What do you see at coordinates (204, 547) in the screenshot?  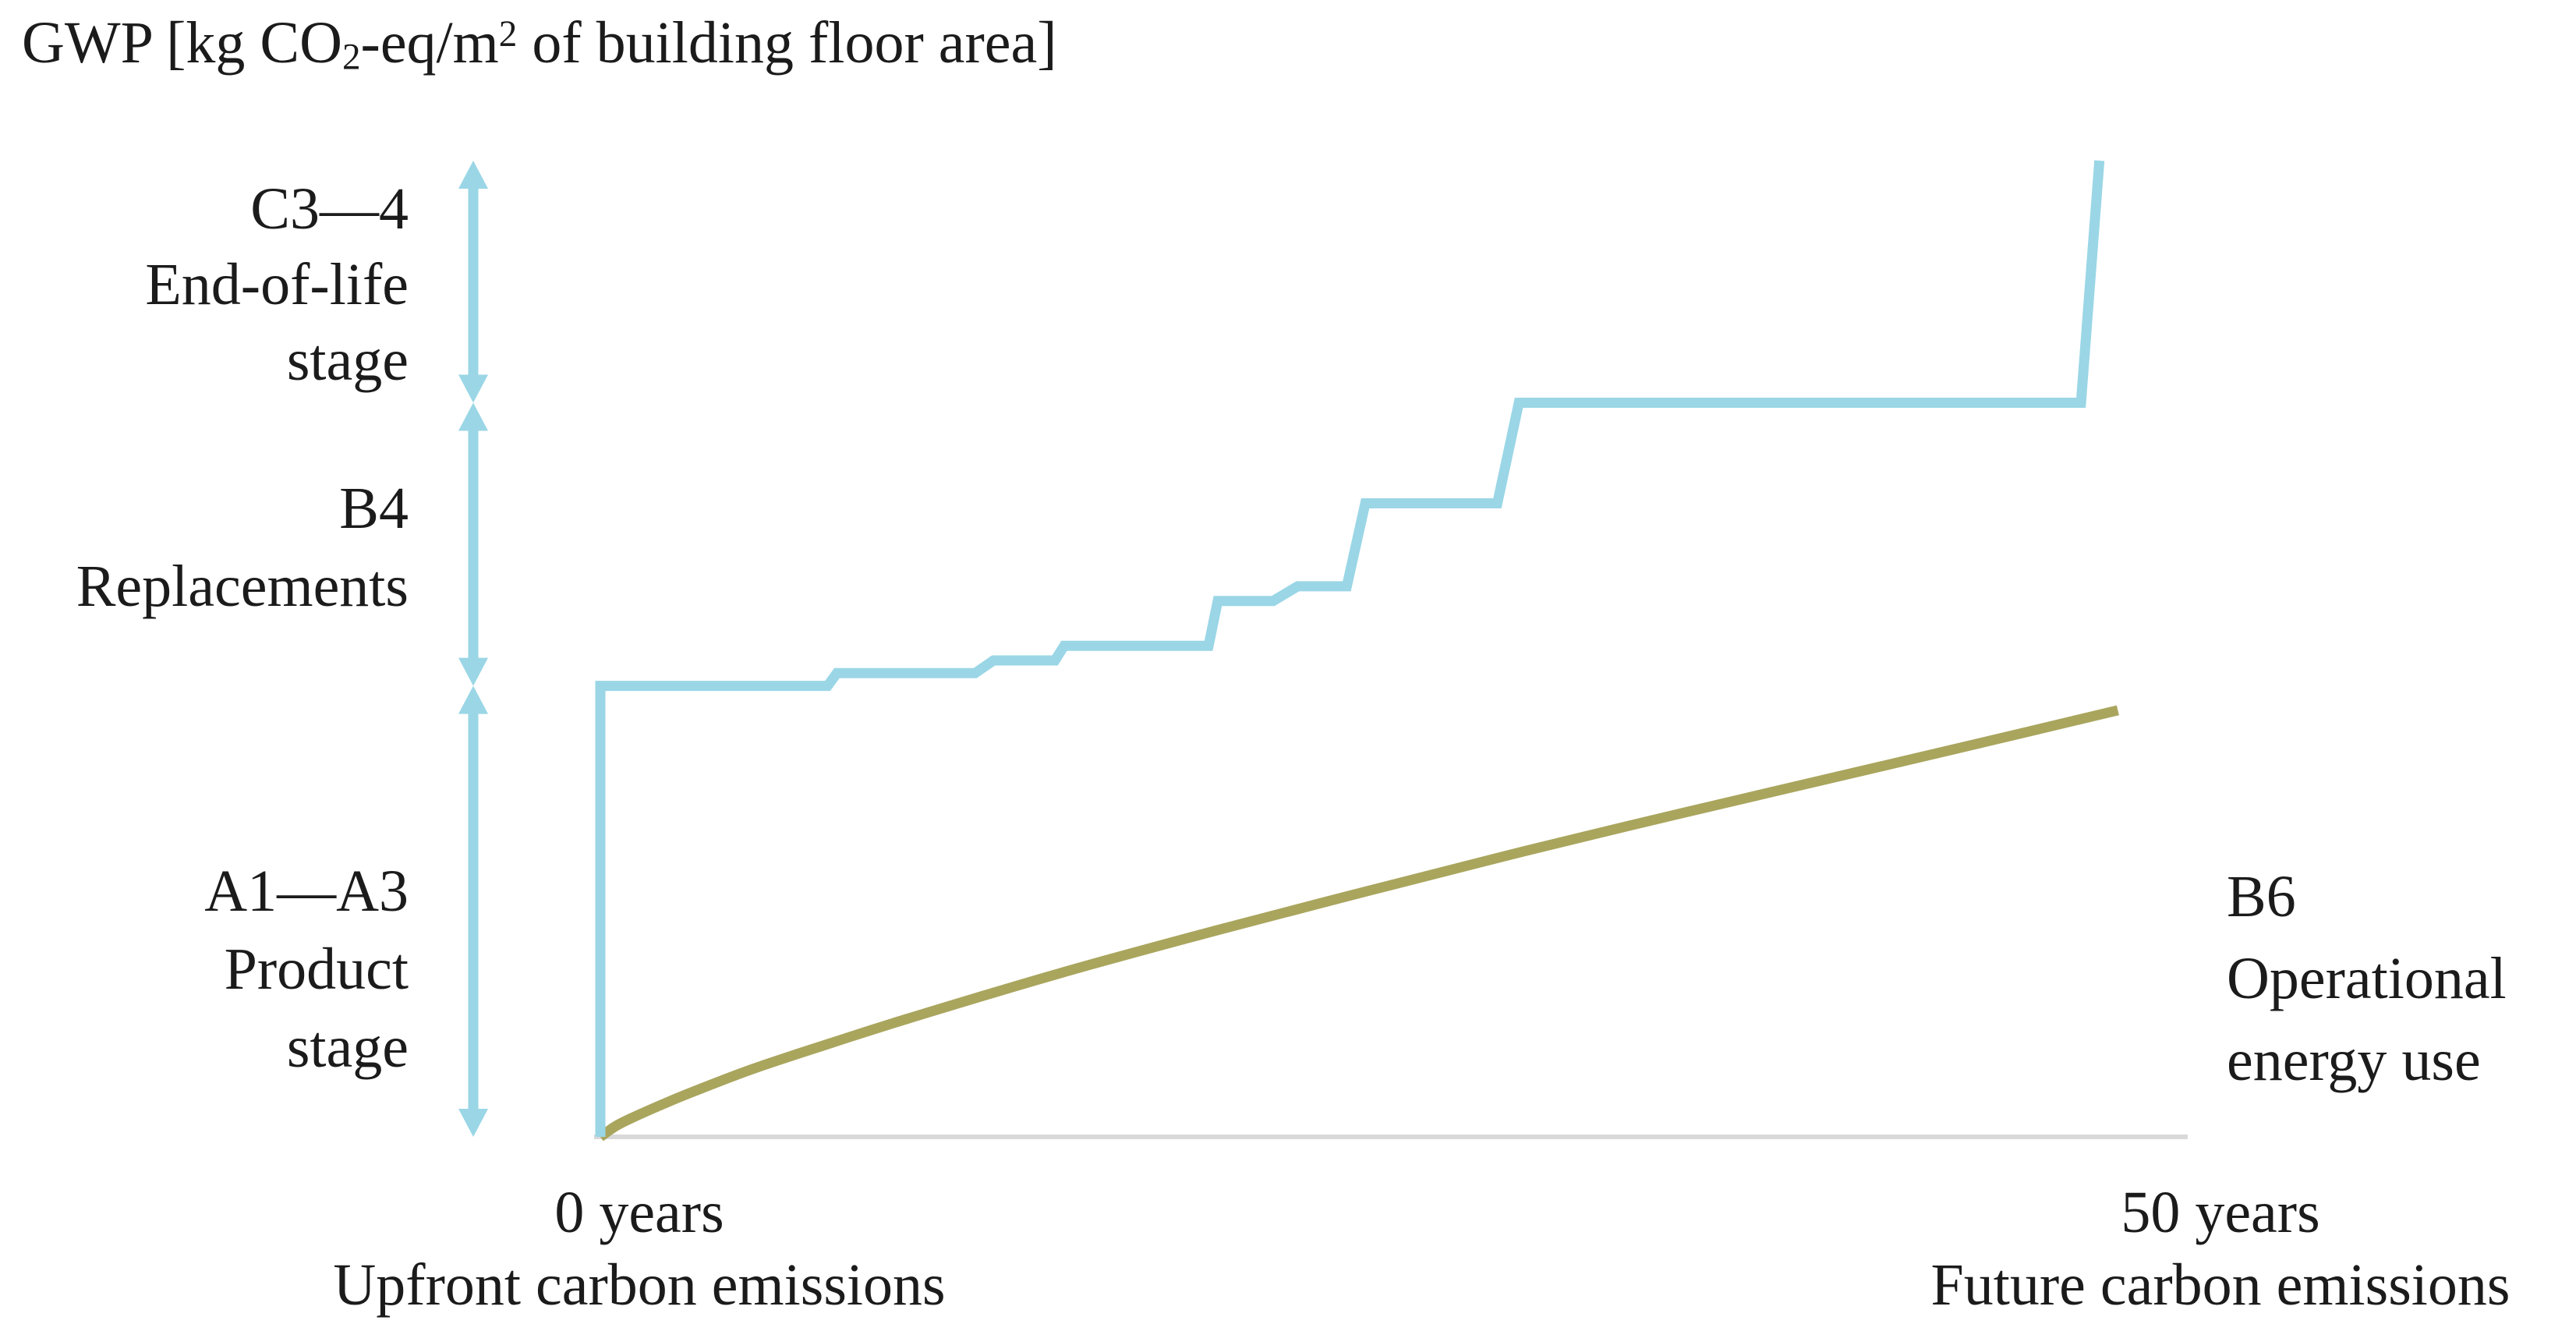 I see `stage-label-b4: B4 Replacements` at bounding box center [204, 547].